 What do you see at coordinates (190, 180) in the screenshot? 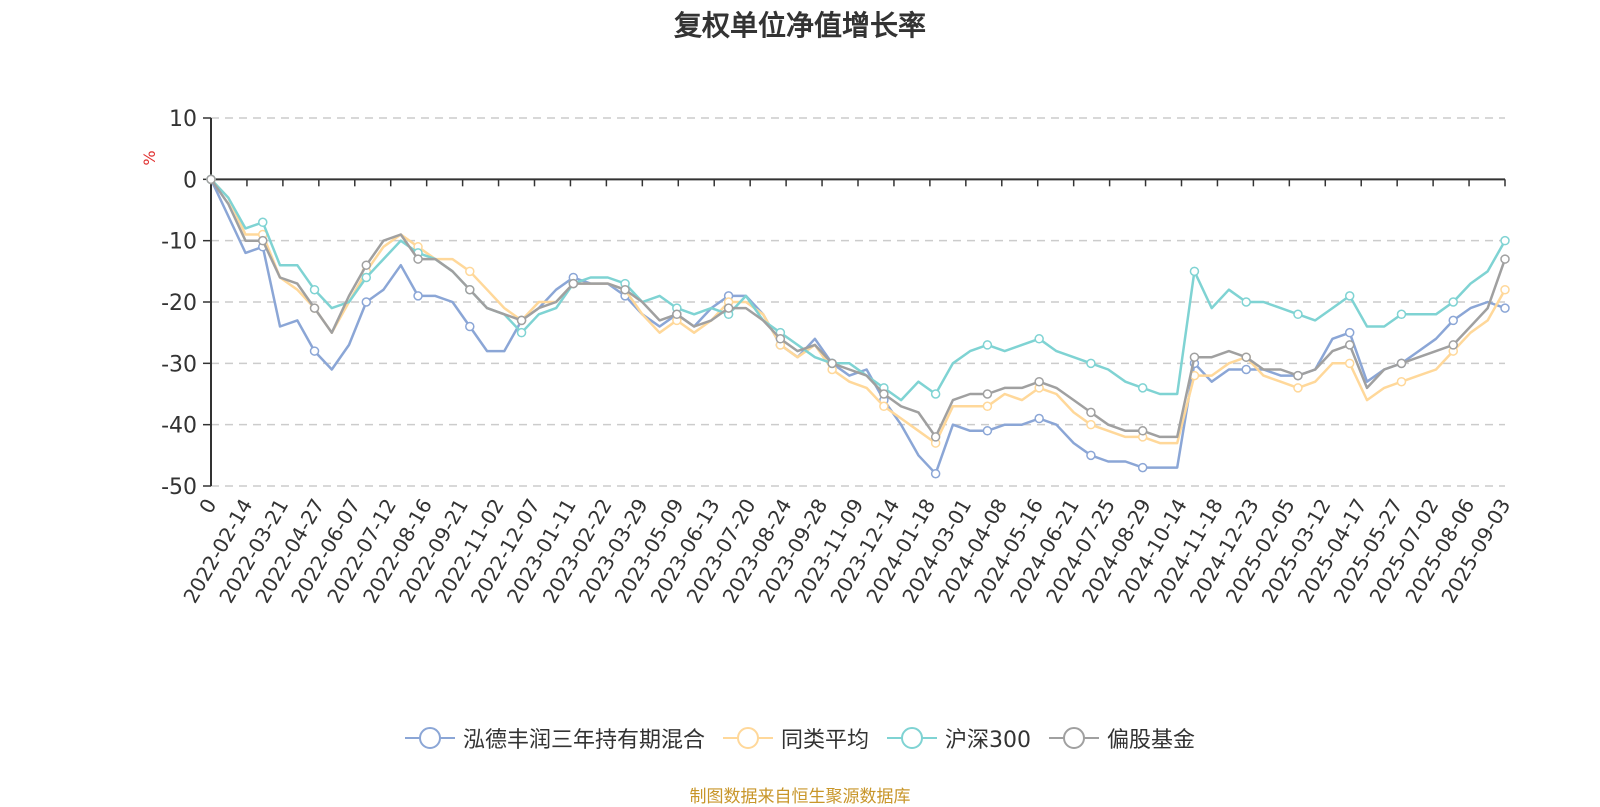
I see `y-tick-label: 0` at bounding box center [190, 180].